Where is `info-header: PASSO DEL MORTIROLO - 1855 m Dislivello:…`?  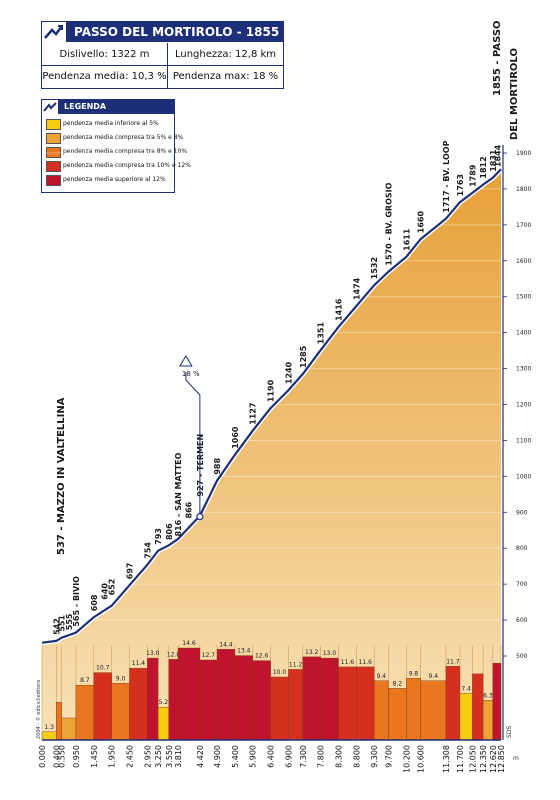
info-header: PASSO DEL MORTIROLO - 1855 m Dislivello:… is located at coordinates (162, 55).